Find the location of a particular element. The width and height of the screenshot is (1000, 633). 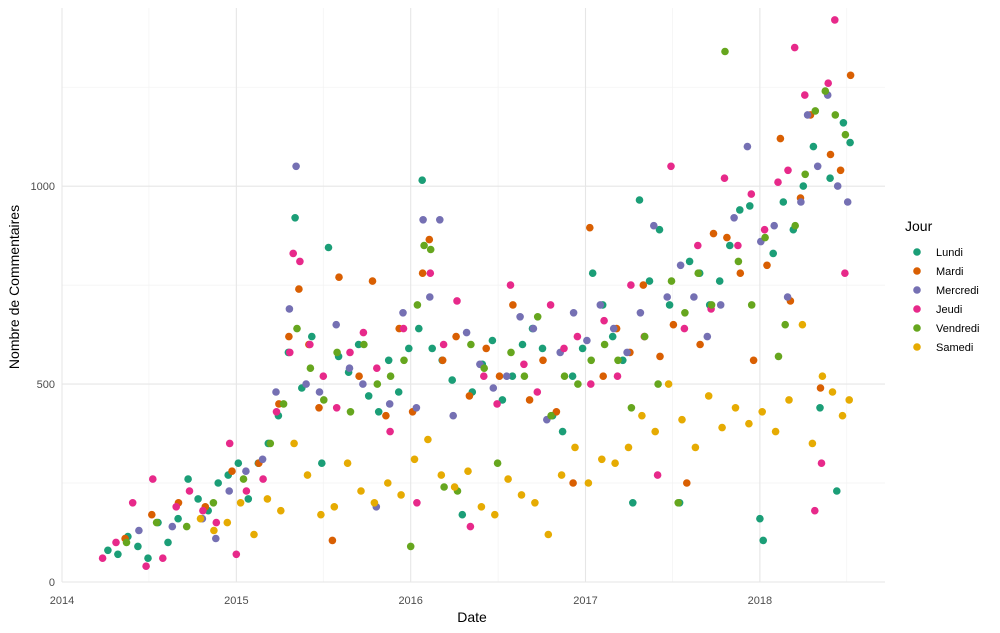

legend-items: Lundi Mardi Mercredi Jeudi Vendredi Samedi is located at coordinates (946, 300).